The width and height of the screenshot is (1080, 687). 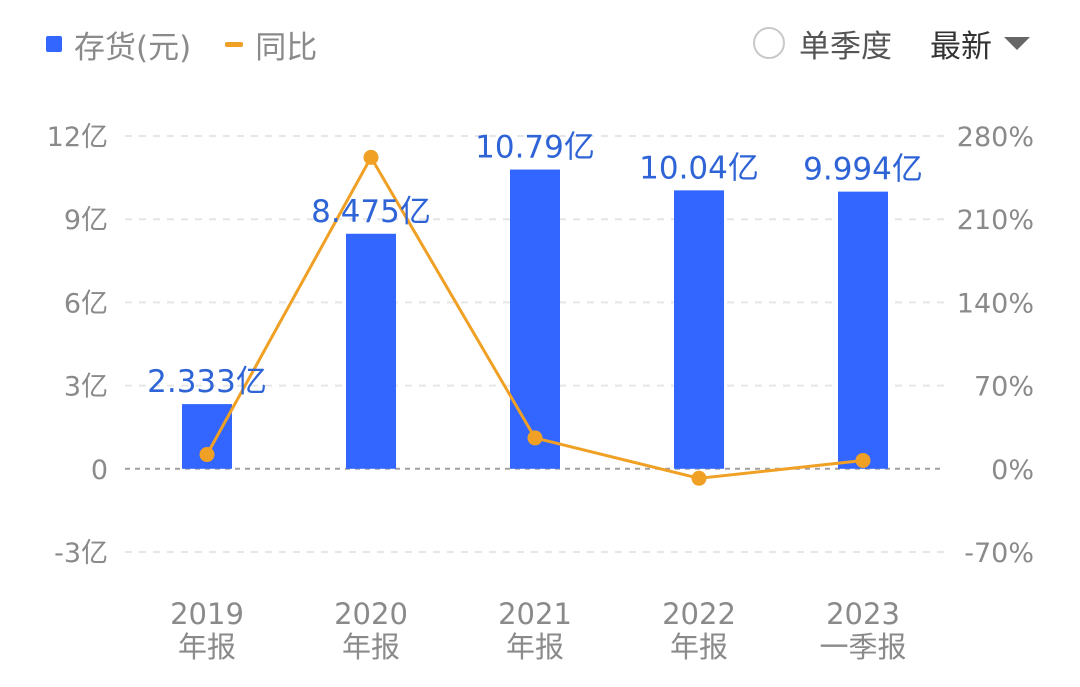 What do you see at coordinates (535, 614) in the screenshot?
I see `x-axis-category-label-line: 2021` at bounding box center [535, 614].